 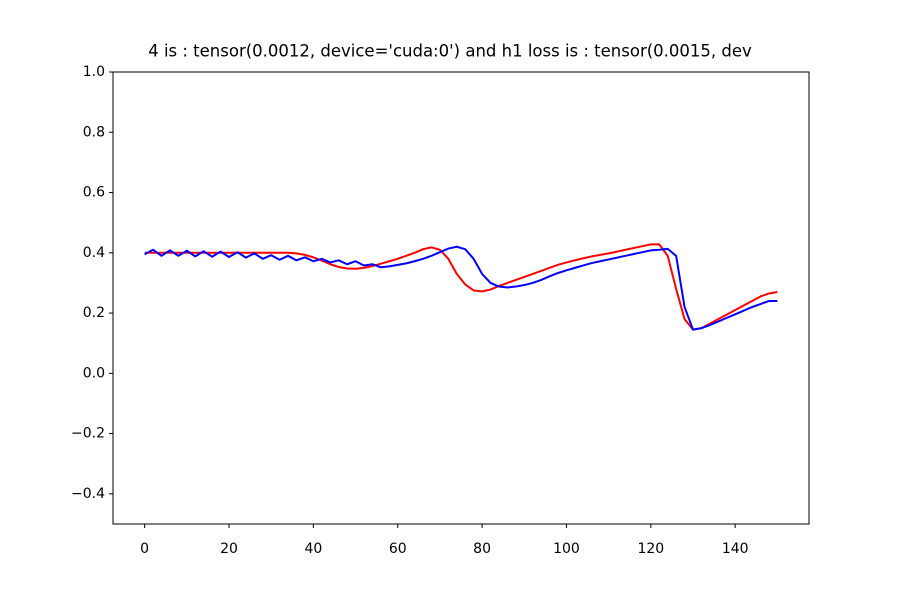 I want to click on y-tick-label: 1.0, so click(x=94, y=72).